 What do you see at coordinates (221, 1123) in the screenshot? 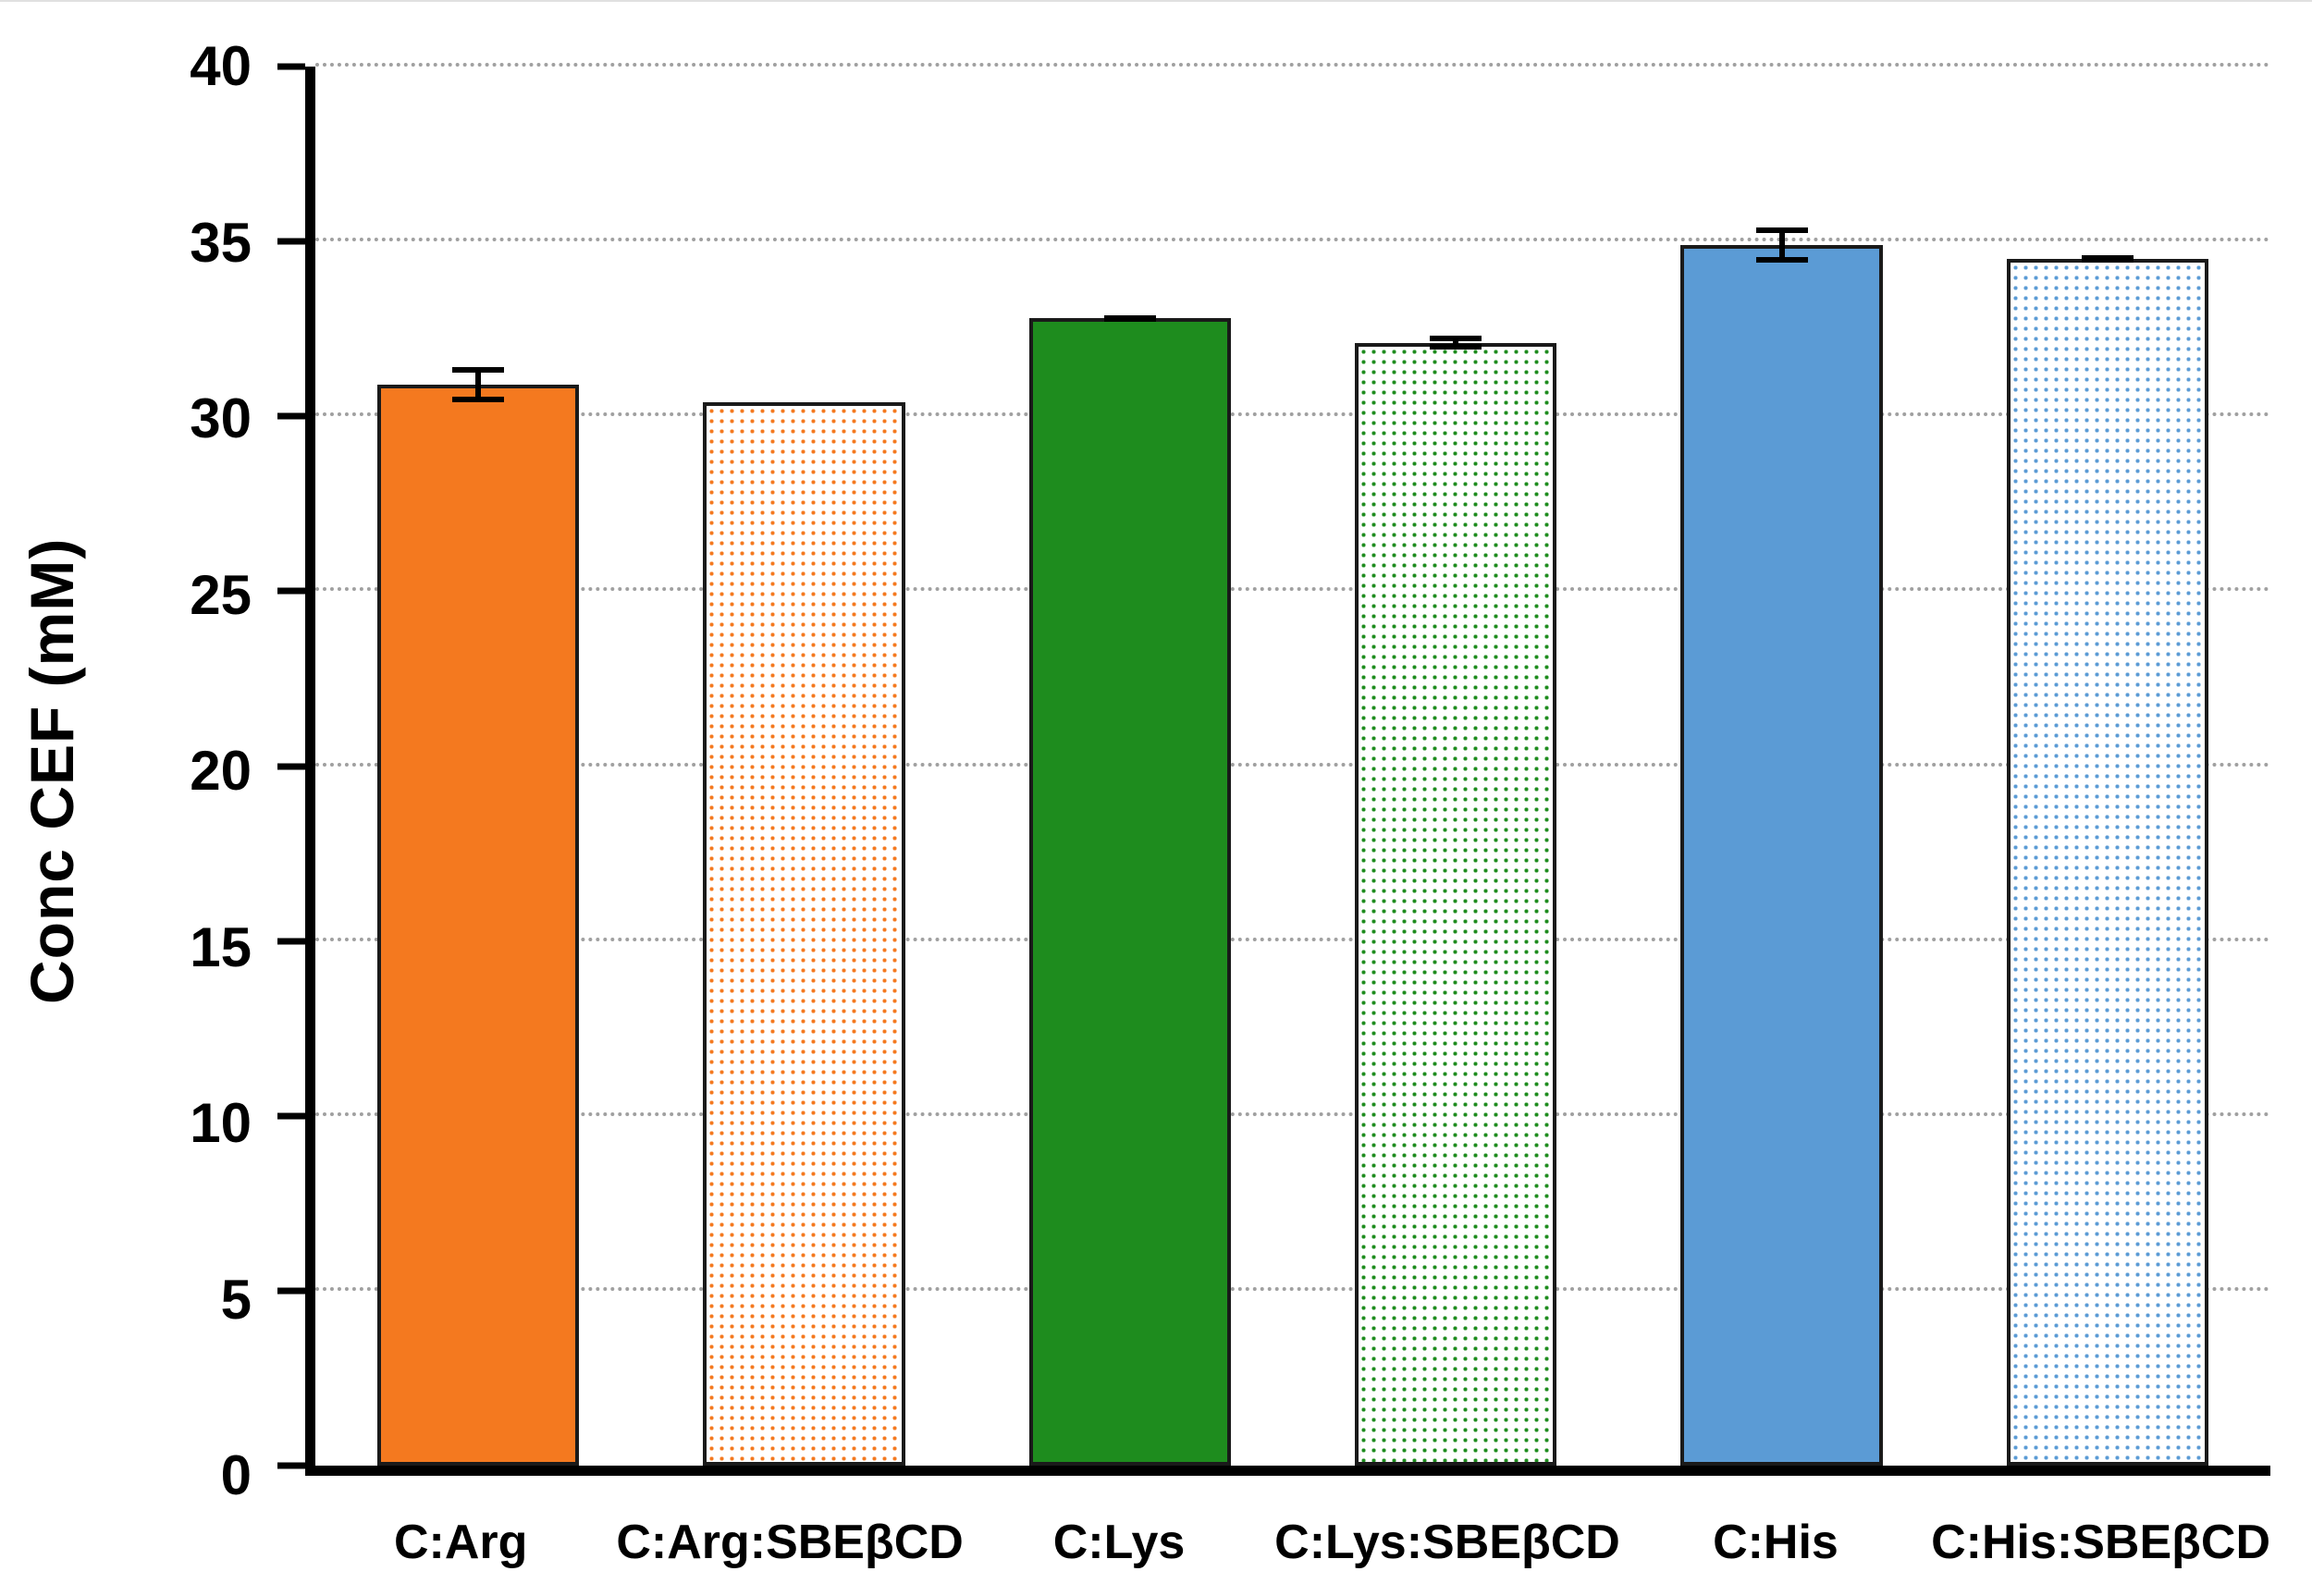
I see `y-tick-label: 10` at bounding box center [221, 1123].